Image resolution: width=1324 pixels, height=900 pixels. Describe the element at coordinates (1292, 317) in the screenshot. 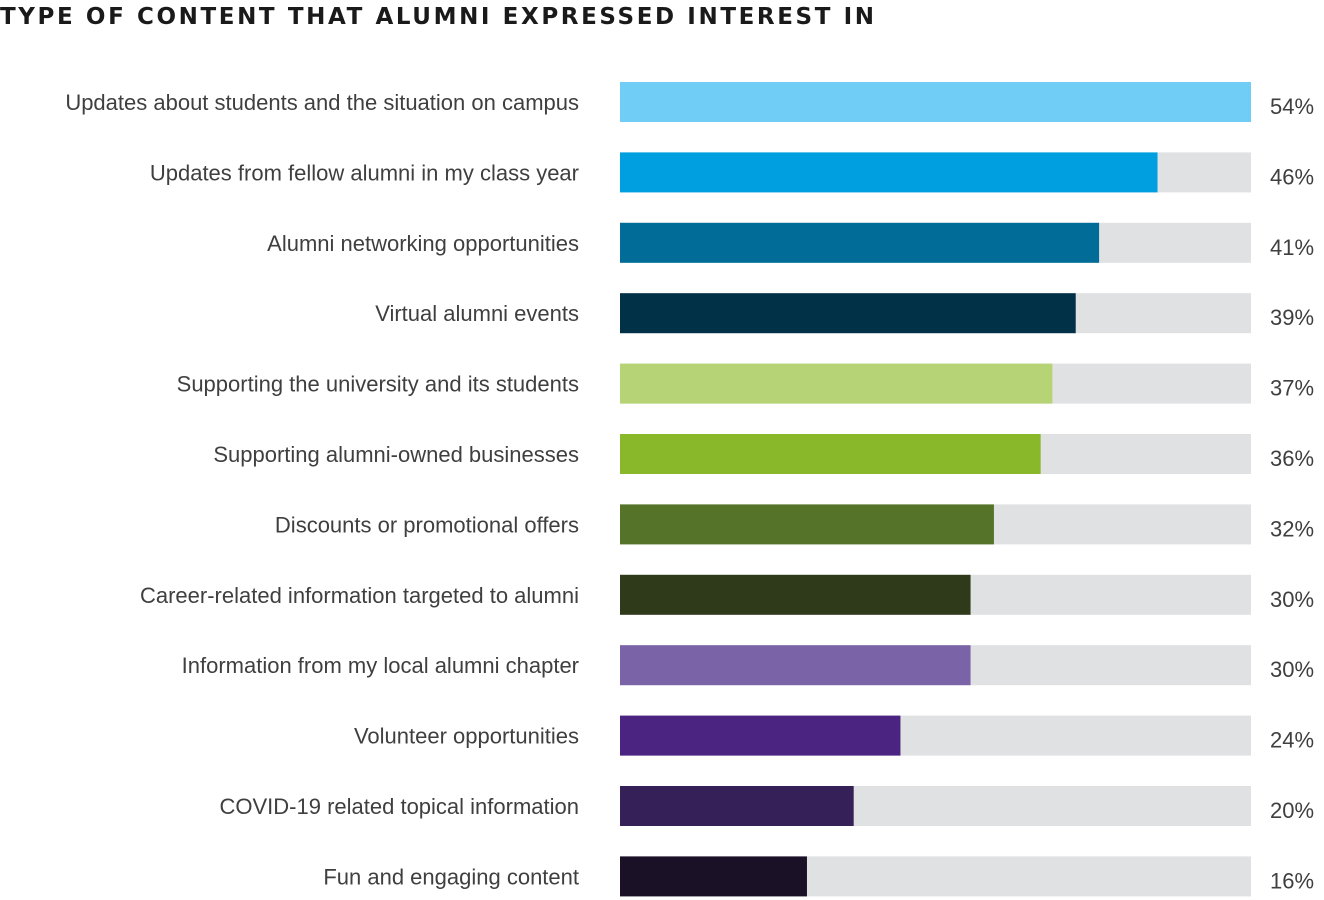

I see `value-label: 39%` at that location.